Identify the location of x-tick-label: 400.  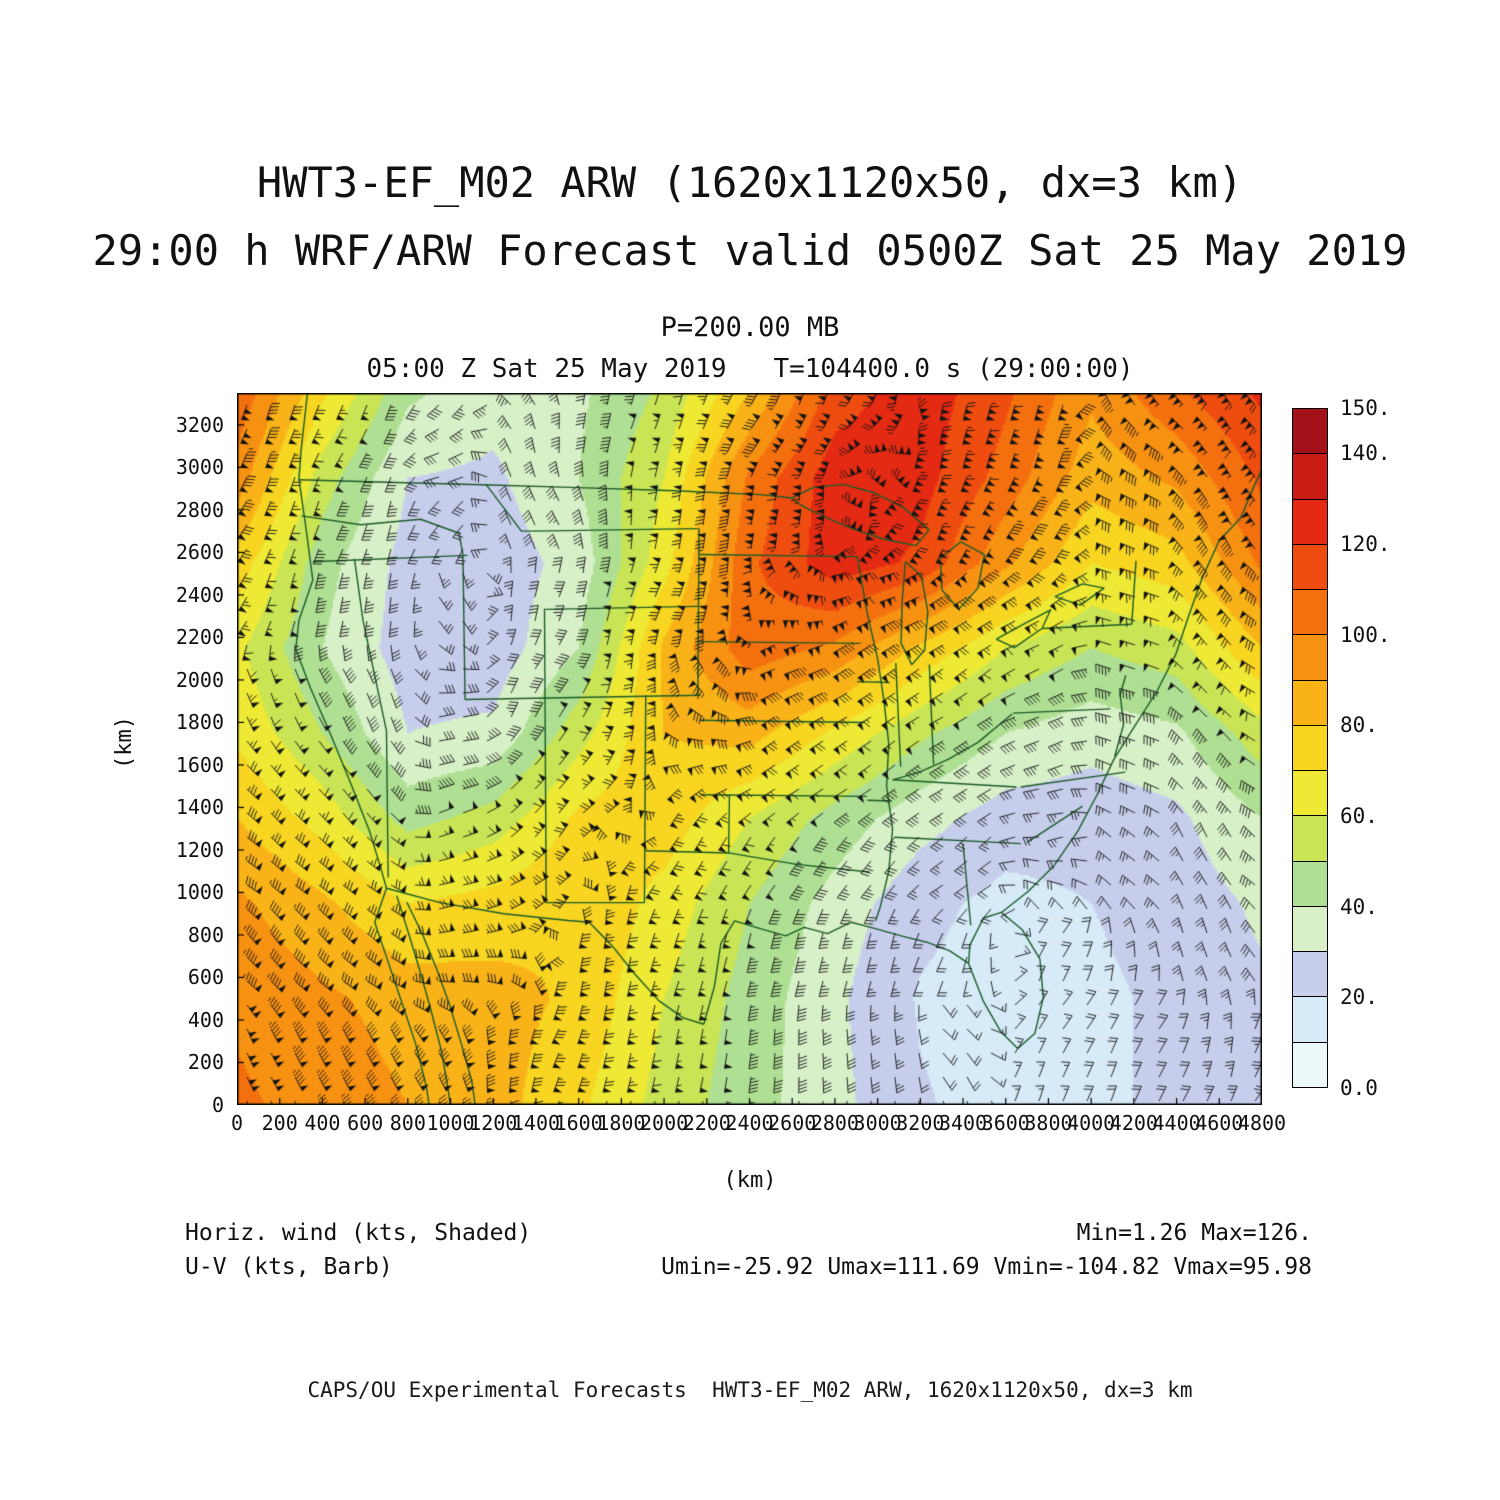
(322, 1123).